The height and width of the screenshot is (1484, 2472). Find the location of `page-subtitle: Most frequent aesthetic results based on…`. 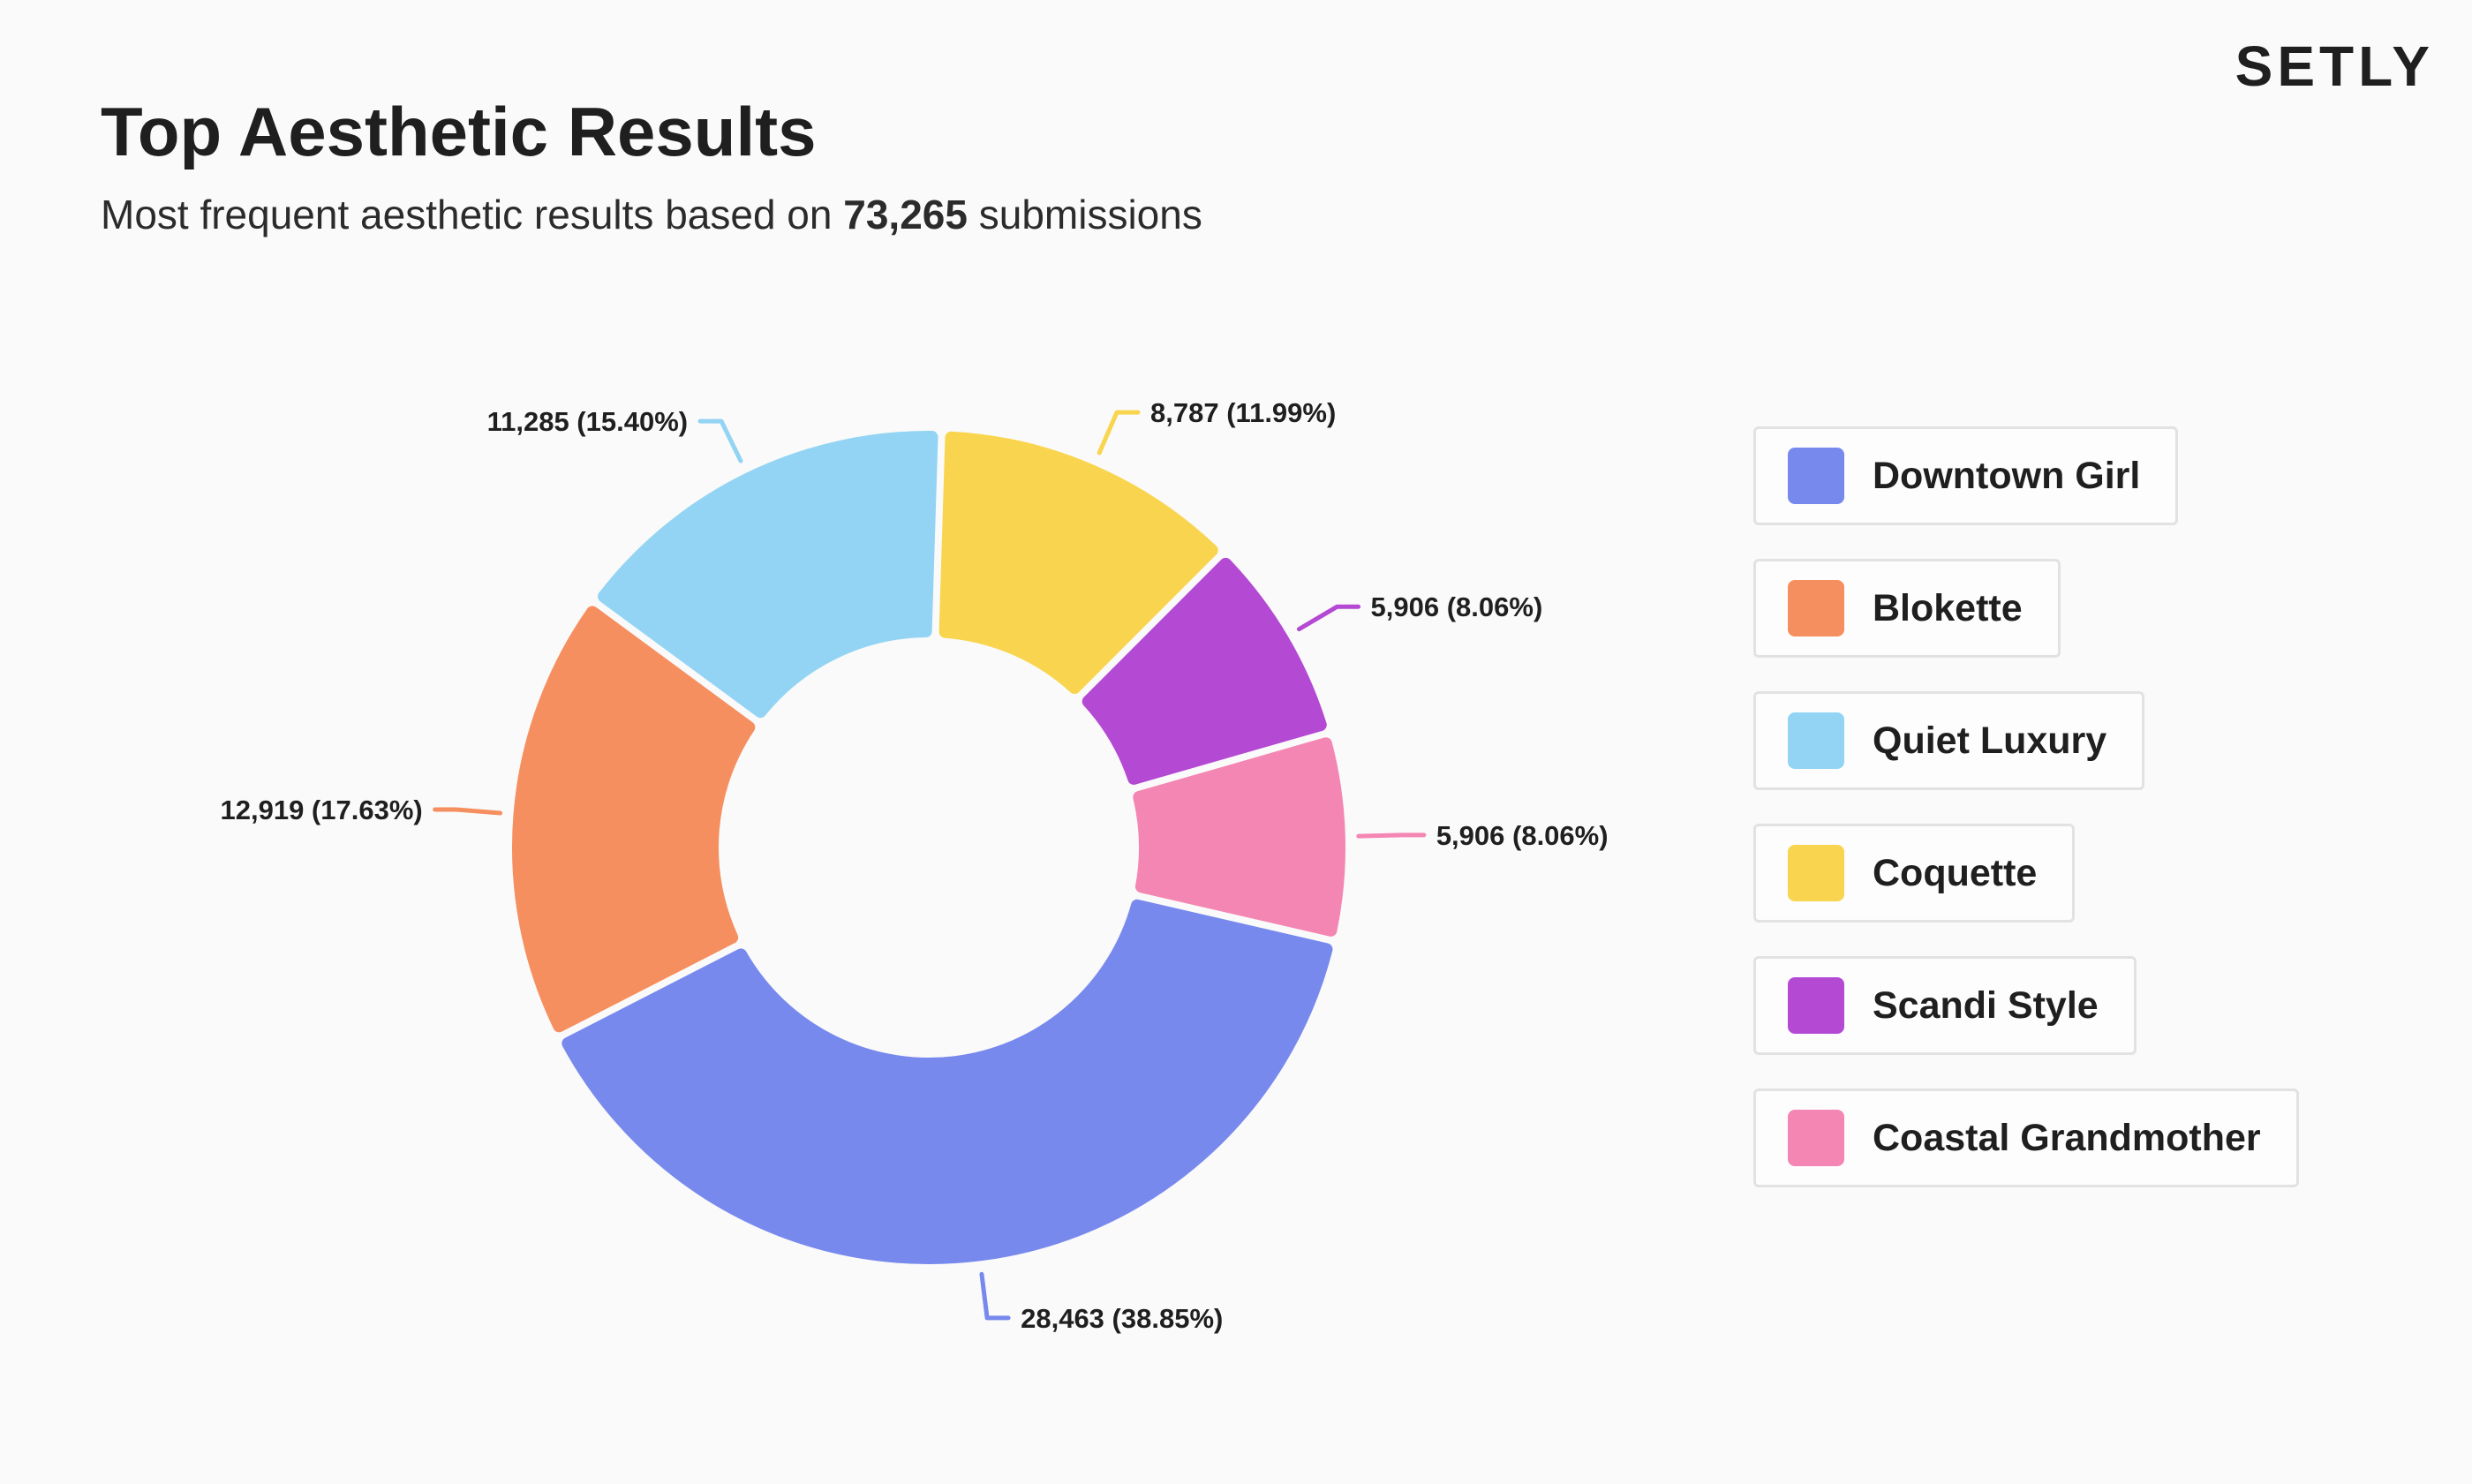

page-subtitle: Most frequent aesthetic results based on… is located at coordinates (652, 214).